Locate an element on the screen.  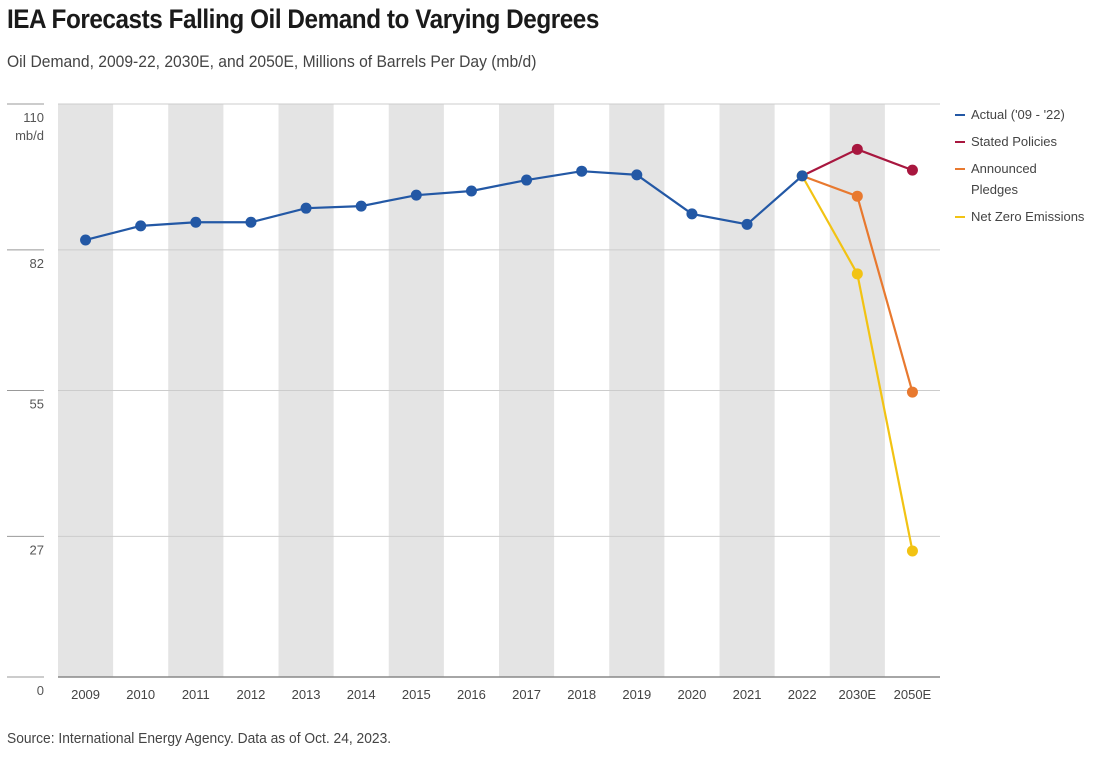
x-tick-label: 2020 is located at coordinates (691, 694).